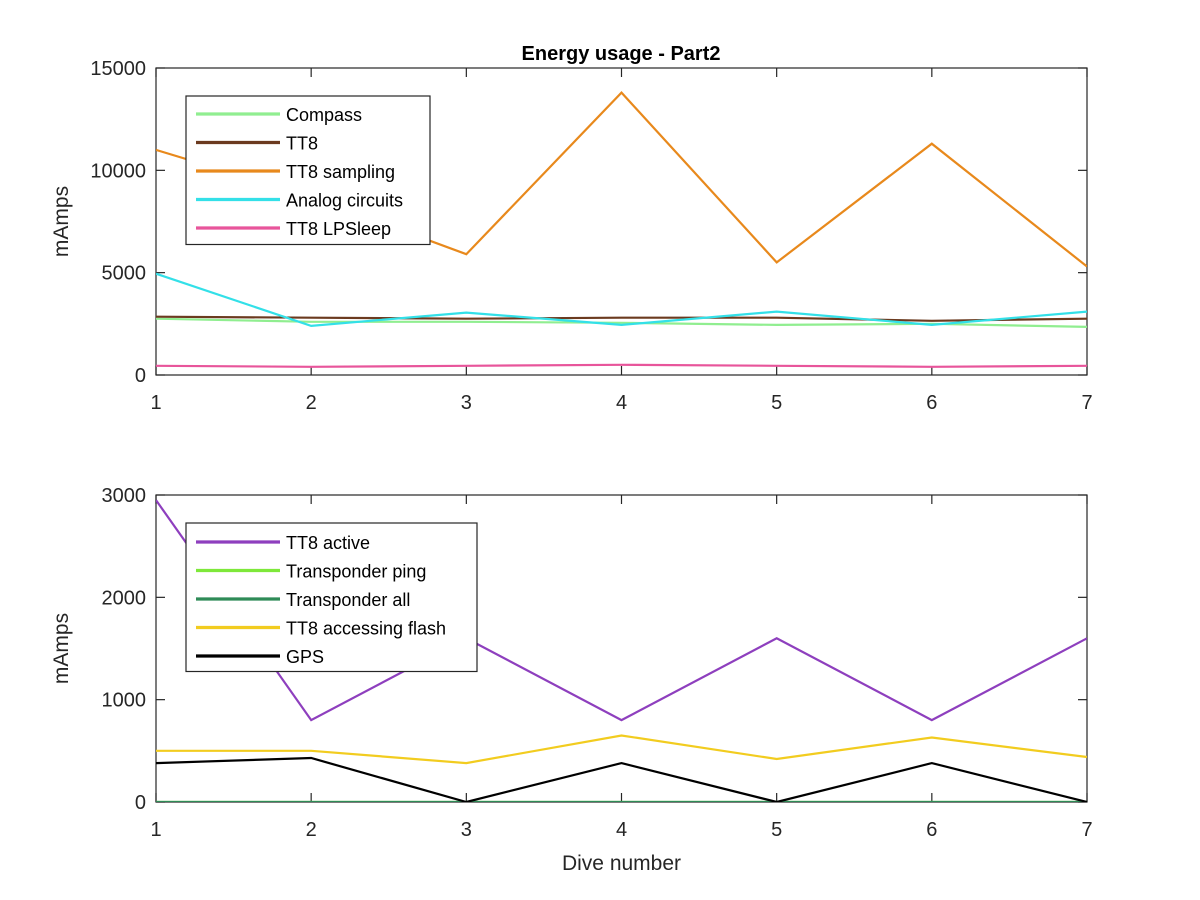  I want to click on y-tick-label: 3000, so click(124, 496).